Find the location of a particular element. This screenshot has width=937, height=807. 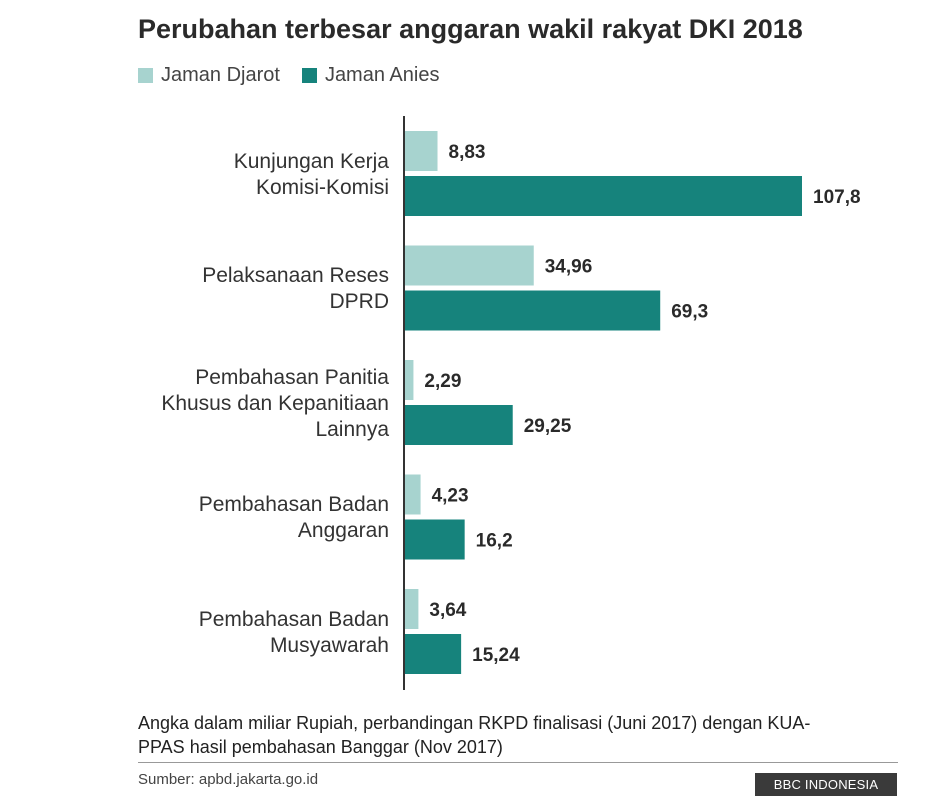

legend-item-djarot: Jaman Djarot is located at coordinates (209, 75).